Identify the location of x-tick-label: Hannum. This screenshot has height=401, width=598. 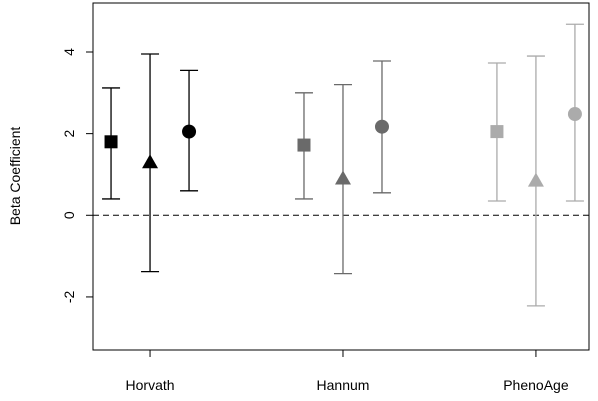
(343, 385).